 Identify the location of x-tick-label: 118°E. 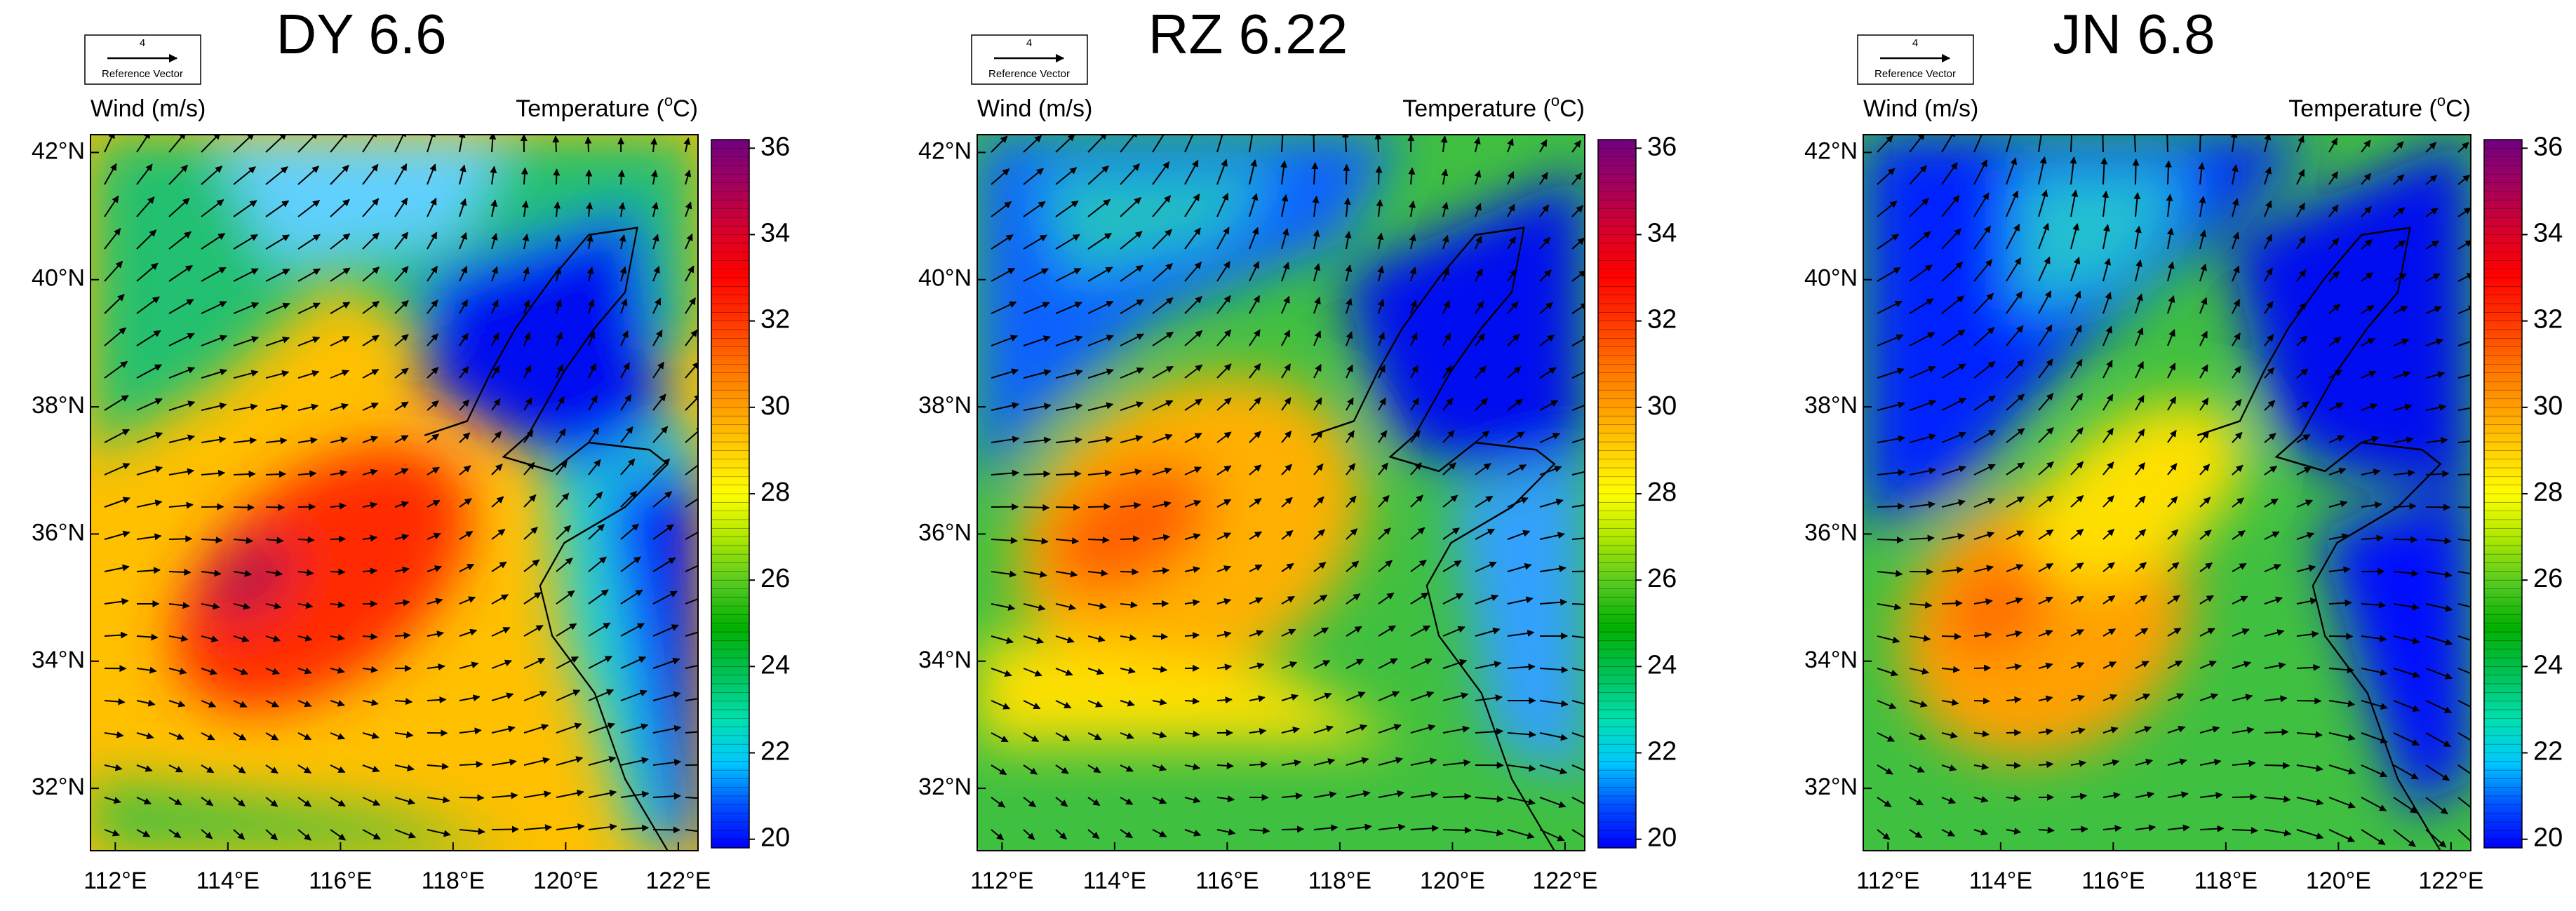
(454, 881).